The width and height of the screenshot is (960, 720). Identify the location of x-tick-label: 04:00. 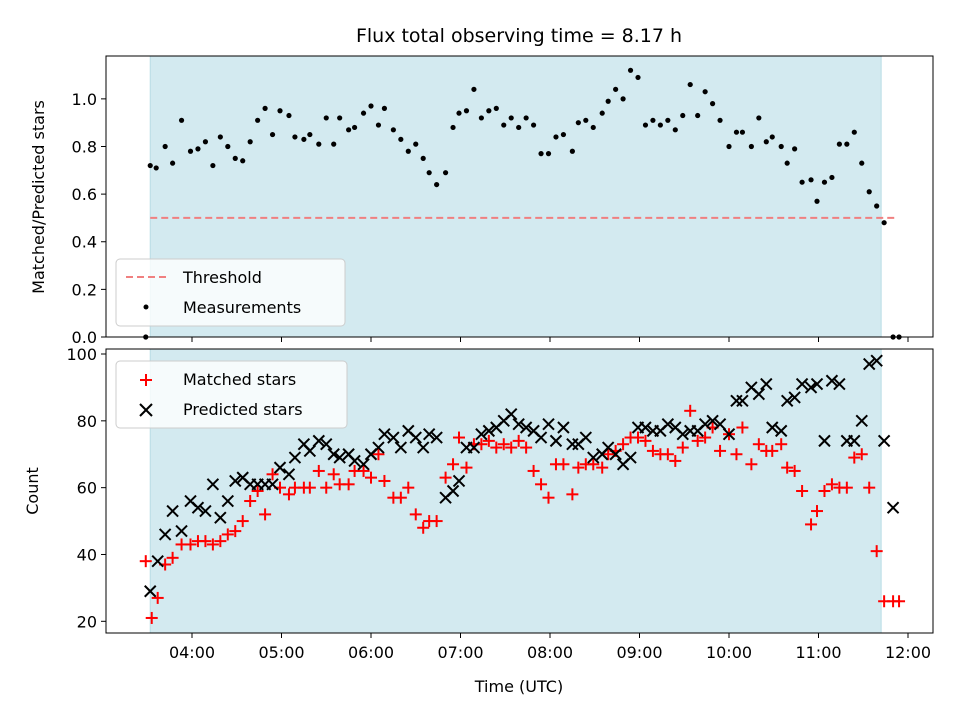
(192, 652).